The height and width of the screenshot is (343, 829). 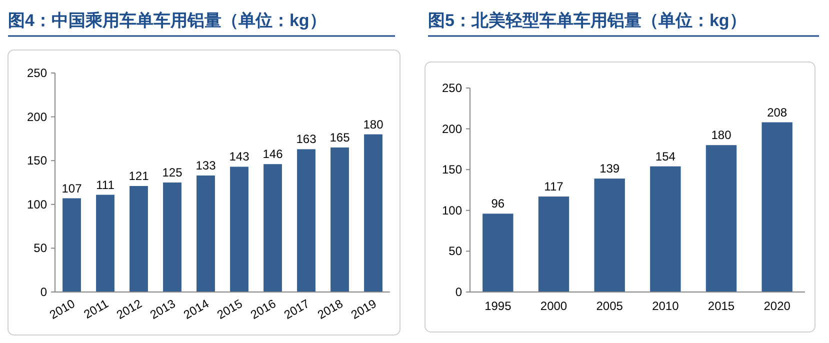 I want to click on x-tick-label: 2016, so click(x=263, y=309).